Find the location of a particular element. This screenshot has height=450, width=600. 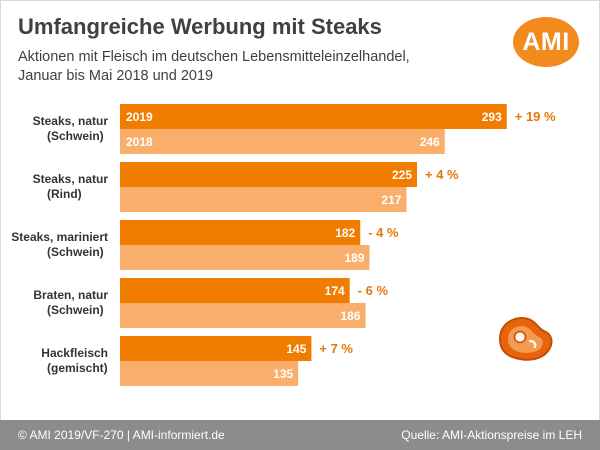

bar-value-label: 217 is located at coordinates (391, 200).